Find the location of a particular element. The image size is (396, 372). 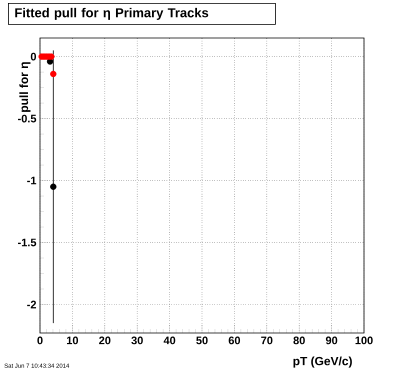

y-tick-label: -0.5 is located at coordinates (27, 118).